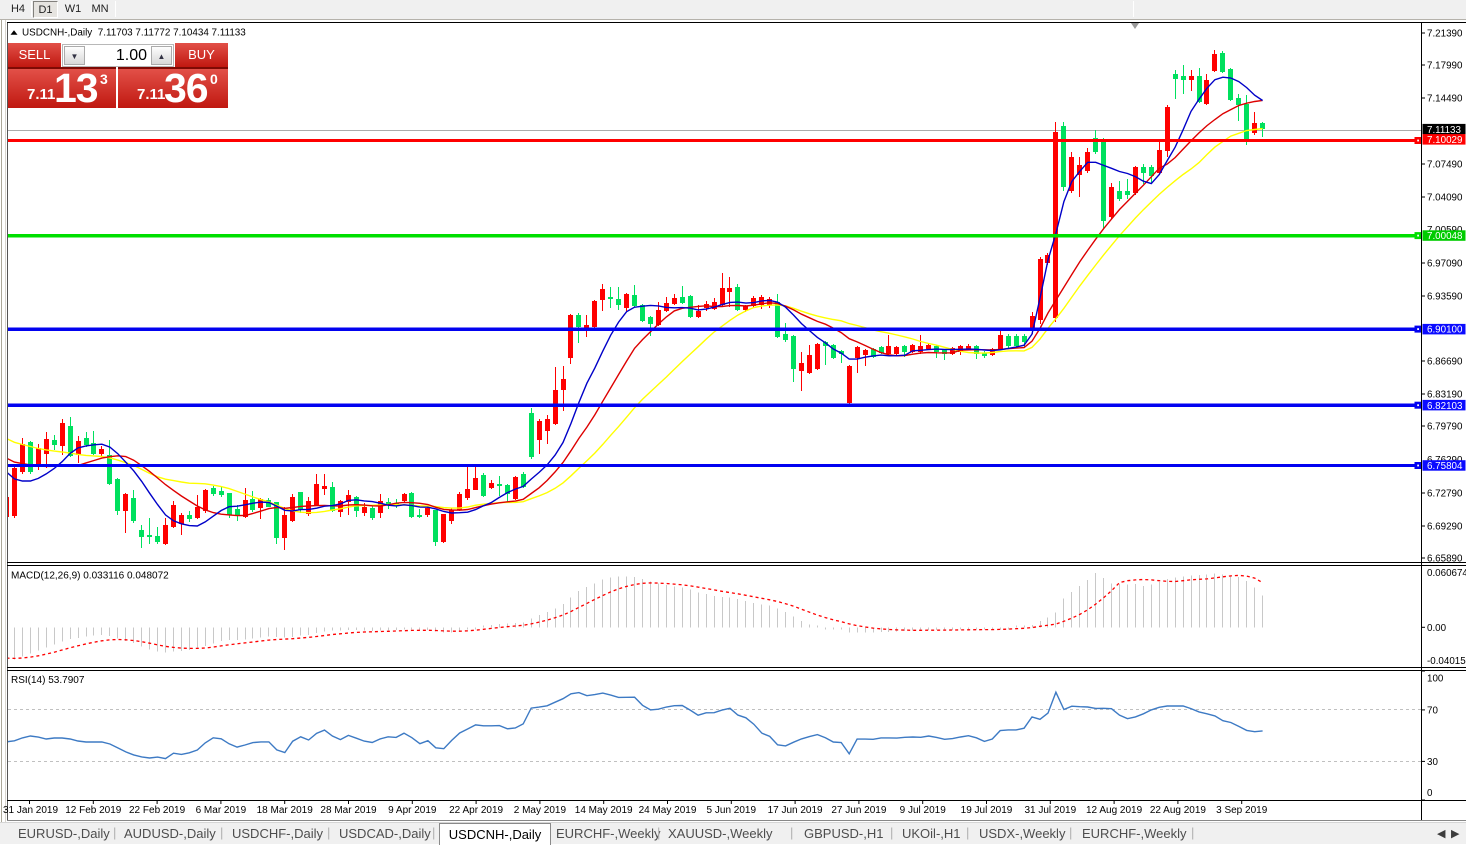 This screenshot has height=849, width=1466. Describe the element at coordinates (90, 576) in the screenshot. I see `svg-text:MACD(12,26,9) 0.033116 0.04807: MACD(12,26,9) 0.033116 0.048072` at that location.